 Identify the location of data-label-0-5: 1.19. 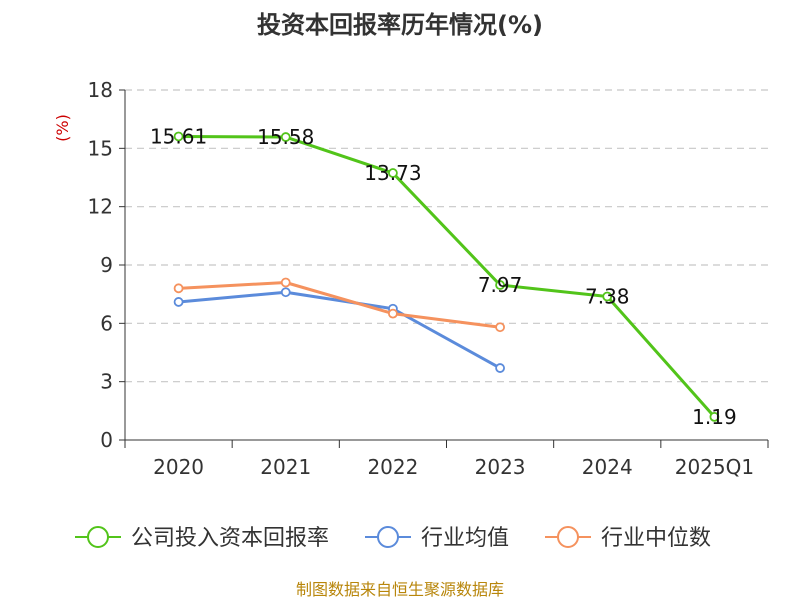
(714, 417).